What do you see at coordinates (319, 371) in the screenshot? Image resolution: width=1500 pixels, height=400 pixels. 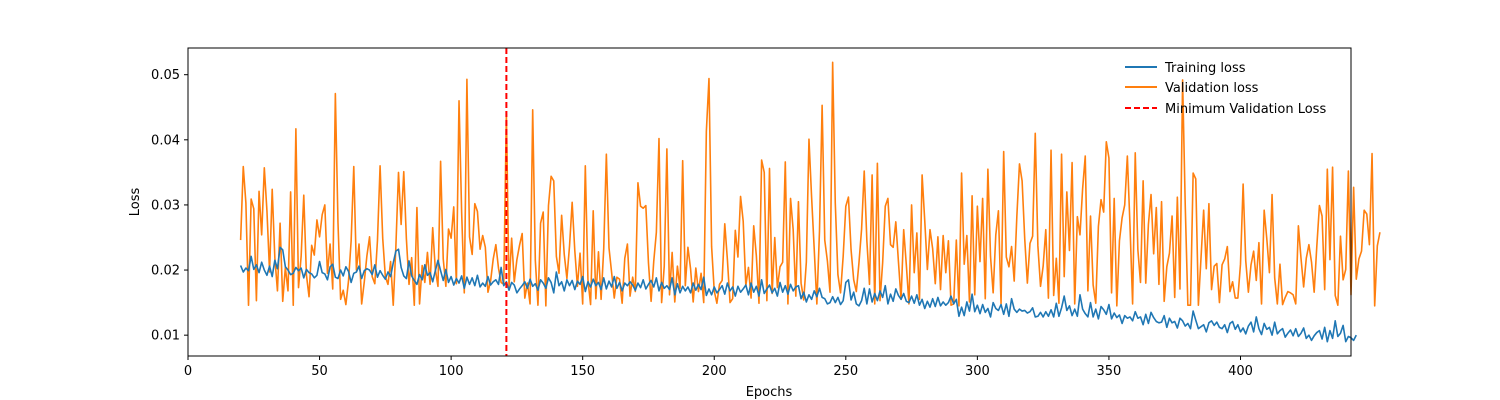 I see `x-tick-label: 50` at bounding box center [319, 371].